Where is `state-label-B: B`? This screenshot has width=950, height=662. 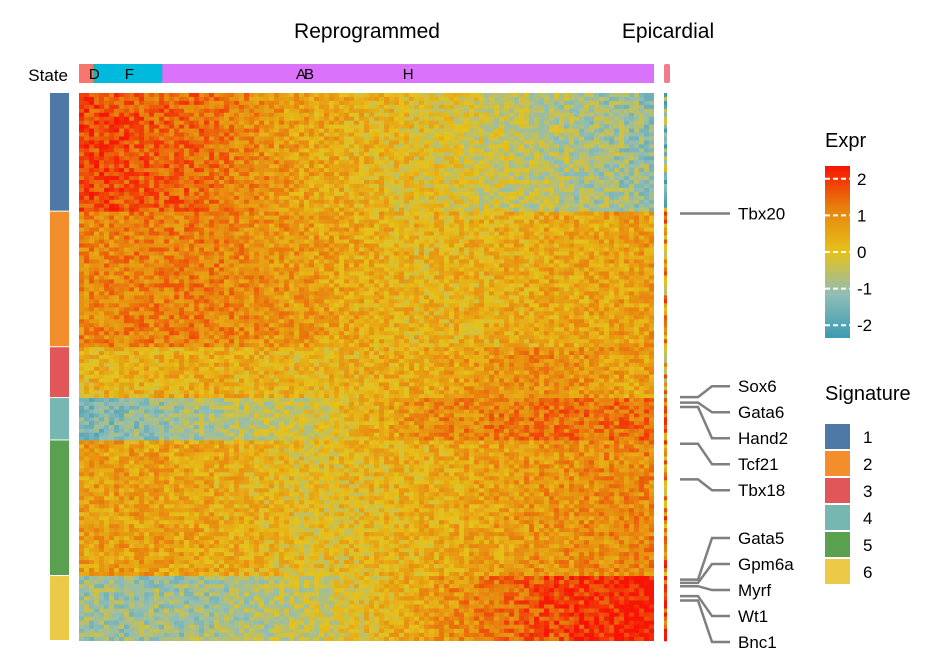 state-label-B: B is located at coordinates (309, 74).